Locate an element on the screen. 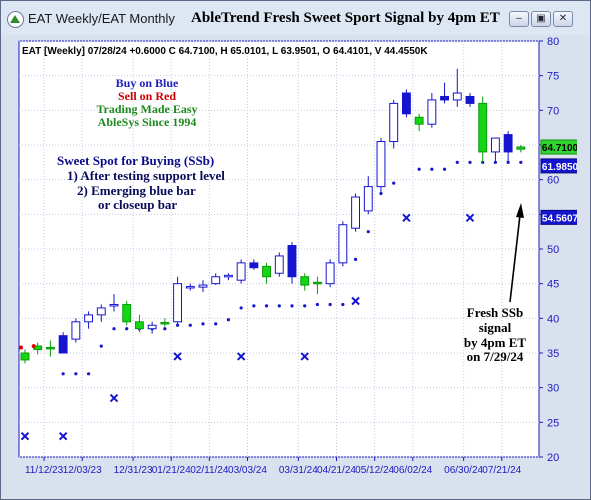  restore-button: ▣ is located at coordinates (541, 19).